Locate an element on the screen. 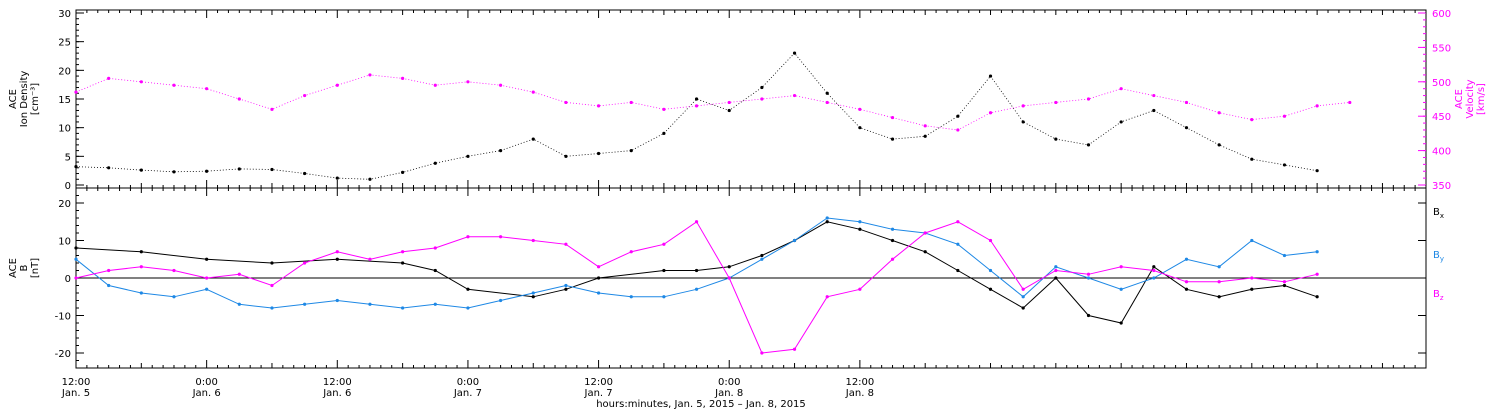  y-tick-label-left: 5 is located at coordinates (68, 157).